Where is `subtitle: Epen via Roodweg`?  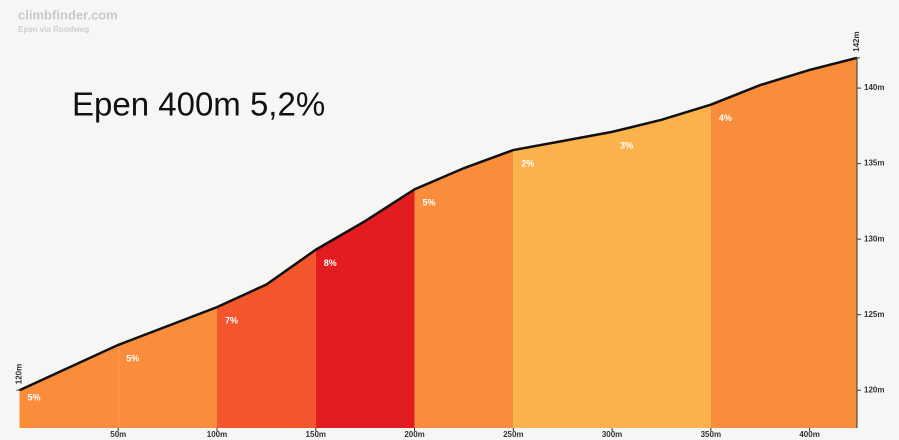
subtitle: Epen via Roodweg is located at coordinates (53, 29).